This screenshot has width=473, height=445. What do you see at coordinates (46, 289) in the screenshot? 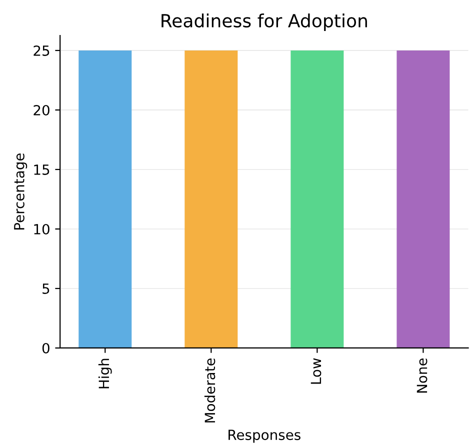
I see `y-tick-label: 5` at bounding box center [46, 289].